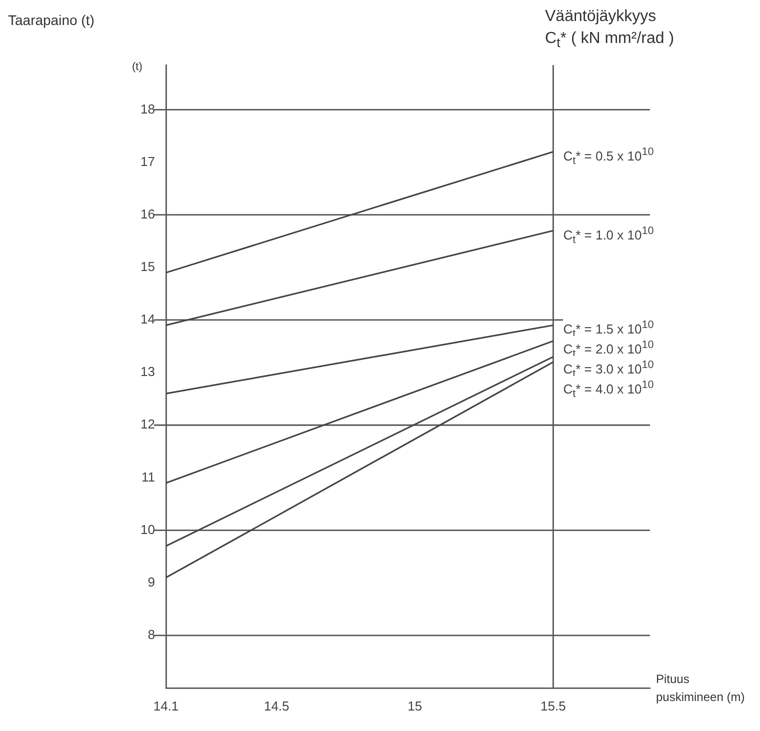  I want to click on series-label: C$_{t}$* = 1.0 x 10$^{10}$, so click(608, 235).